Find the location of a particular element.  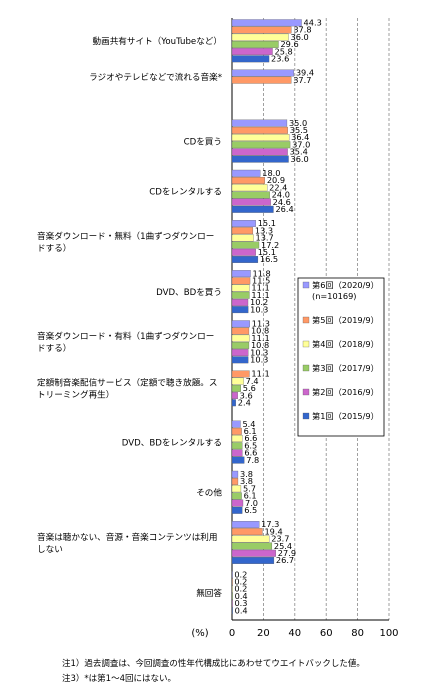

legend-sublabel: (n=10169) is located at coordinates (334, 296).